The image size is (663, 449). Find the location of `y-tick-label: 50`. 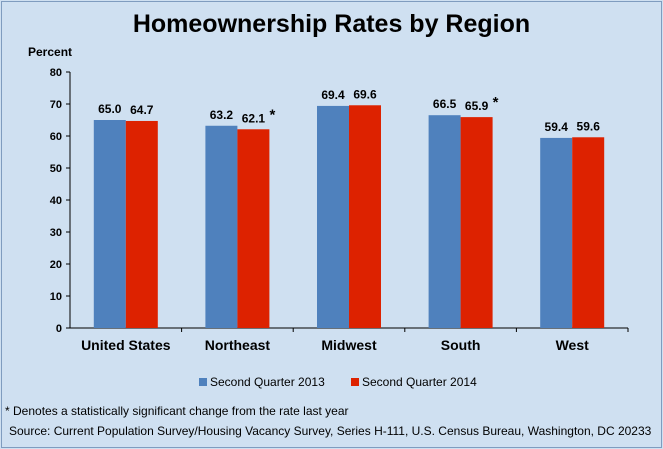

y-tick-label: 50 is located at coordinates (56, 169).